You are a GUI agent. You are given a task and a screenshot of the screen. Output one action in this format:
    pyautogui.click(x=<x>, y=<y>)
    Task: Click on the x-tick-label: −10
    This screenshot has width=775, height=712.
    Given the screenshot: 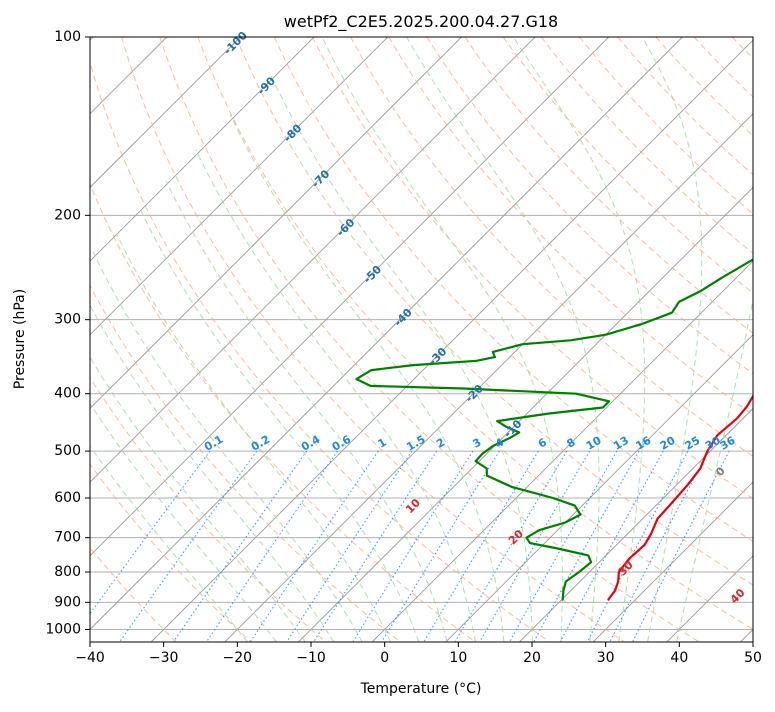 What is the action you would take?
    pyautogui.click(x=311, y=658)
    